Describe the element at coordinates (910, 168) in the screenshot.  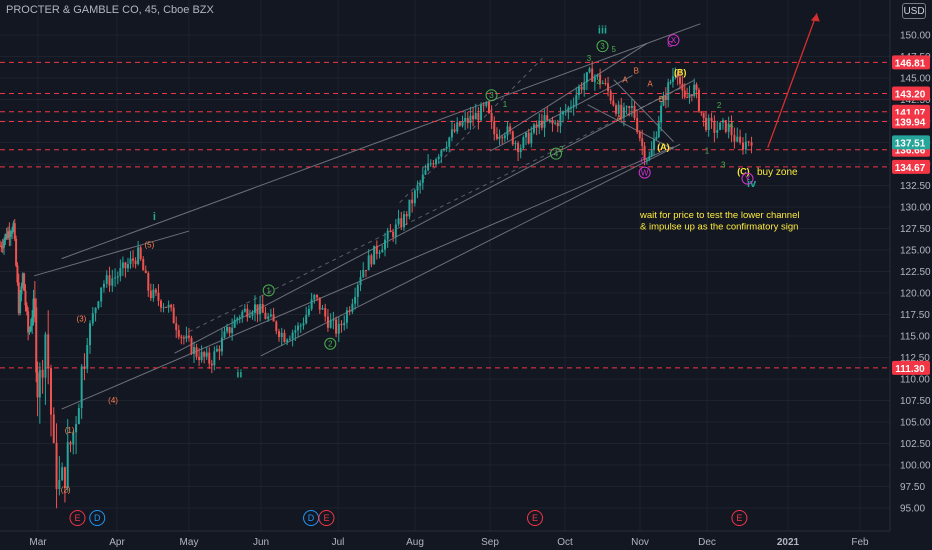
I see `price-level-tag-label: 134.67` at that location.